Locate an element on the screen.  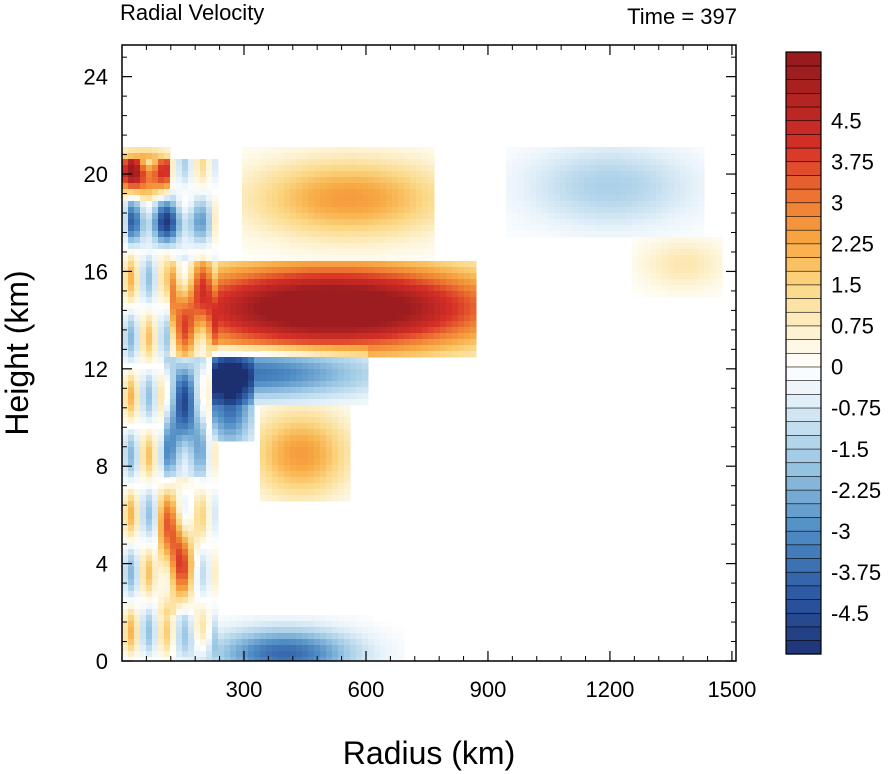
x-tick-label: 600 is located at coordinates (366, 689).